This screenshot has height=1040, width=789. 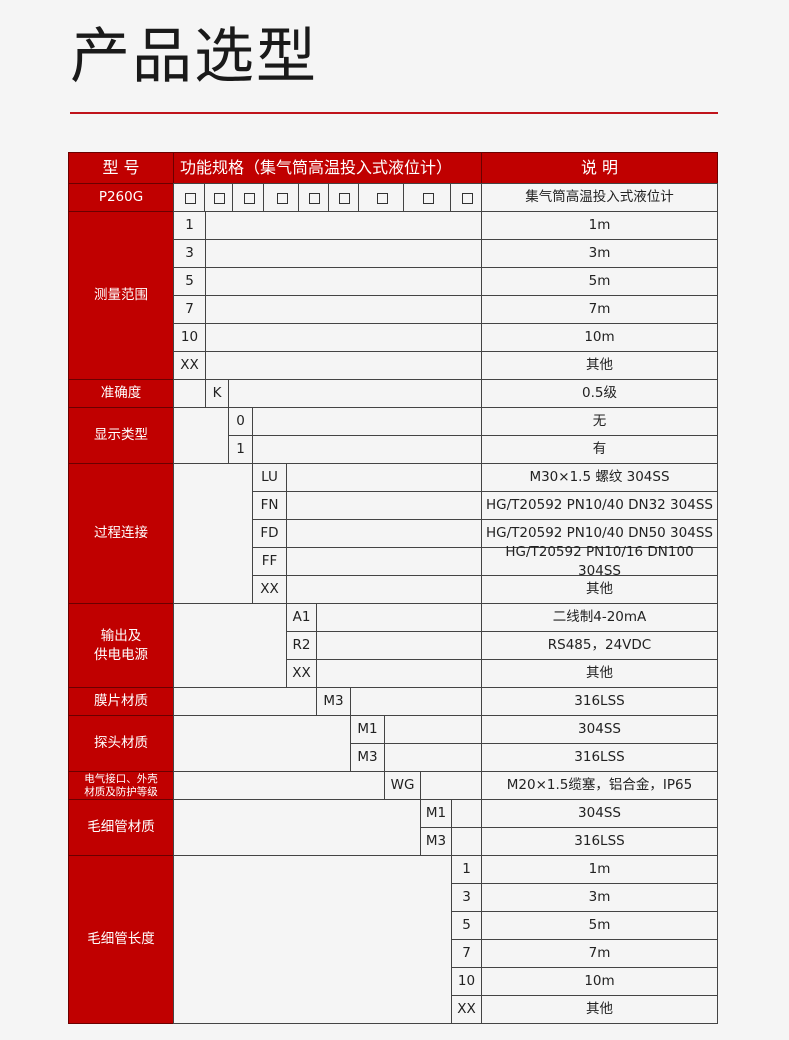 I want to click on group-label: 电气接口、外壳 材质及防护等级, so click(x=121, y=785).